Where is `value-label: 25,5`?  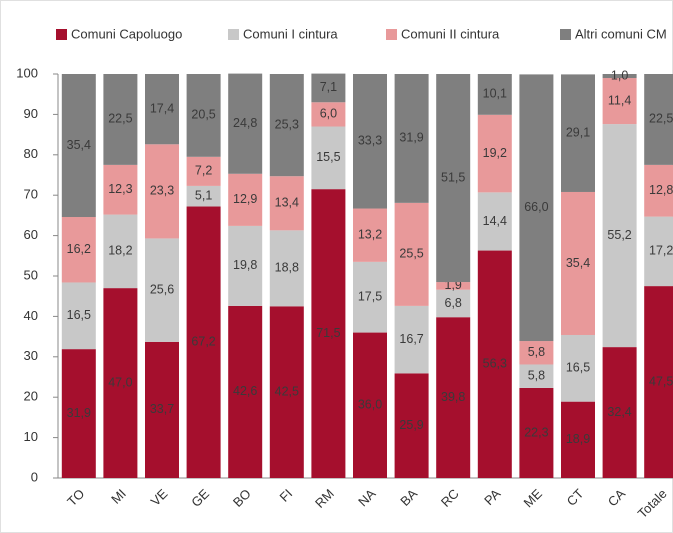
value-label: 25,5 is located at coordinates (411, 254).